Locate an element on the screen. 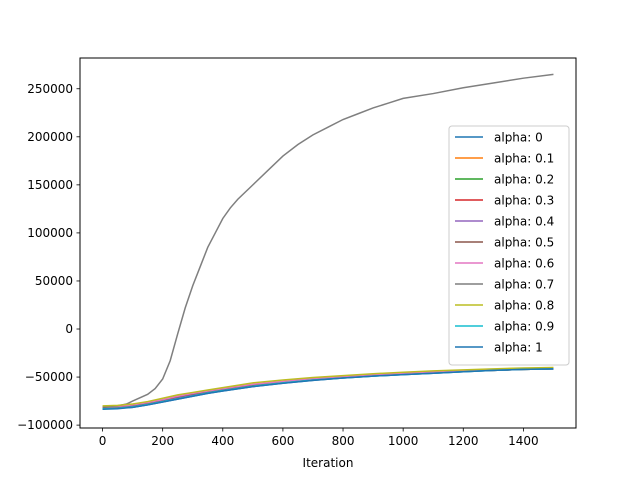 Image resolution: width=640 pixels, height=480 pixels. y-tick-label: −100000 is located at coordinates (45, 425).